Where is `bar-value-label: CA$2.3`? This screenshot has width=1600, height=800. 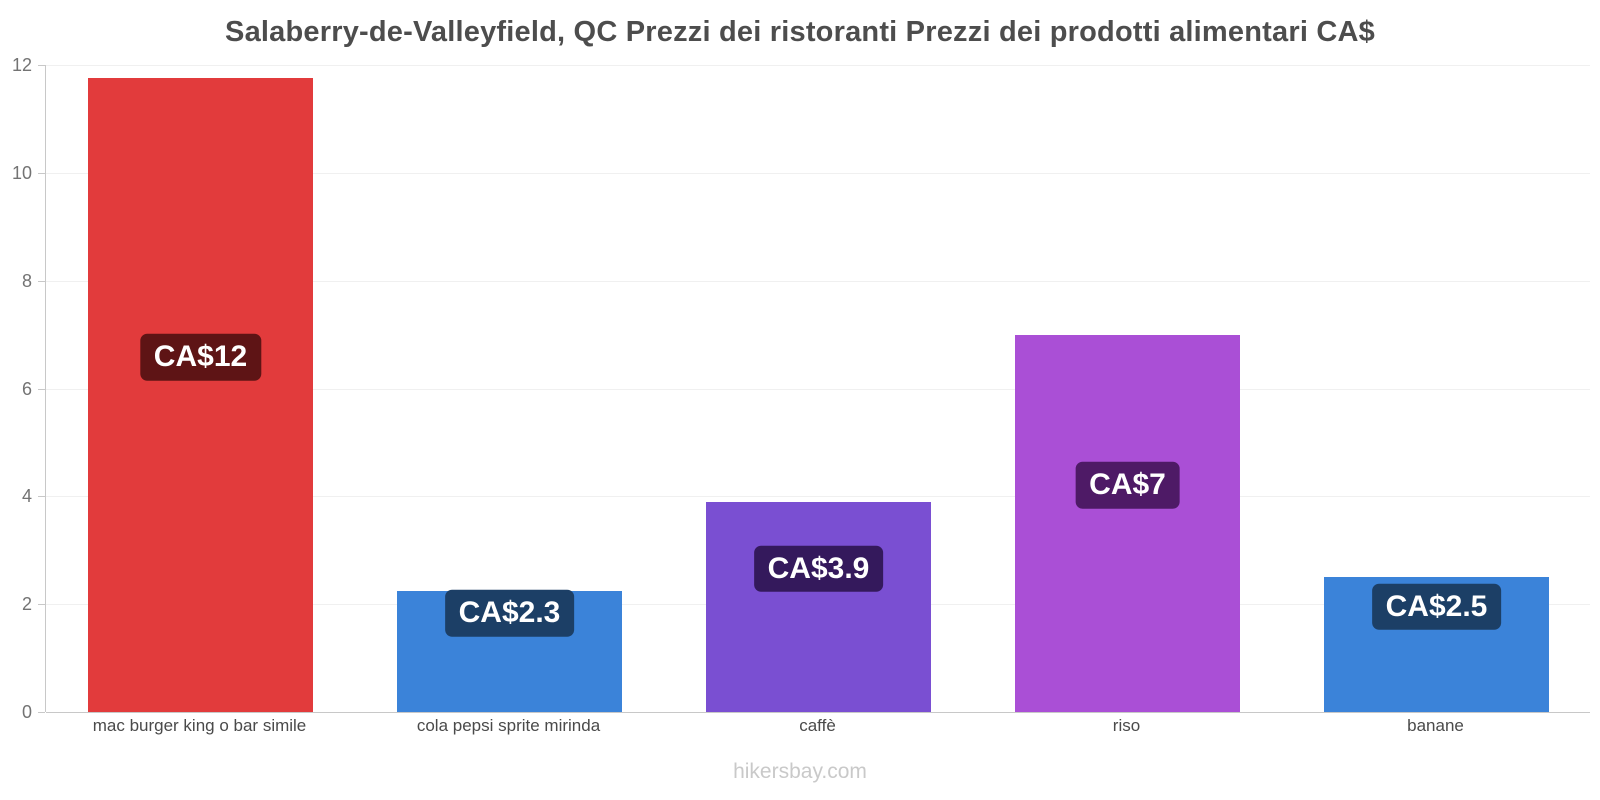 bar-value-label: CA$2.3 is located at coordinates (509, 613).